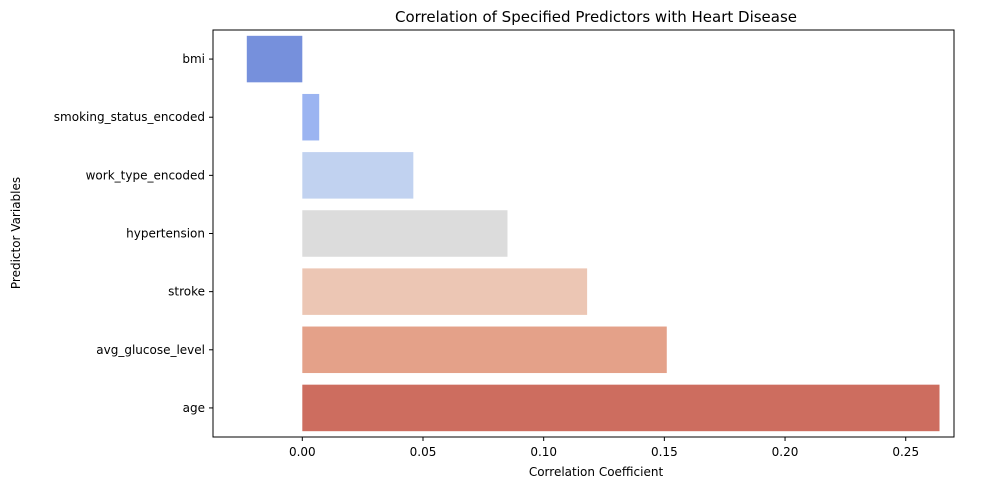  What do you see at coordinates (405, 233) in the screenshot?
I see `bar-hypertension` at bounding box center [405, 233].